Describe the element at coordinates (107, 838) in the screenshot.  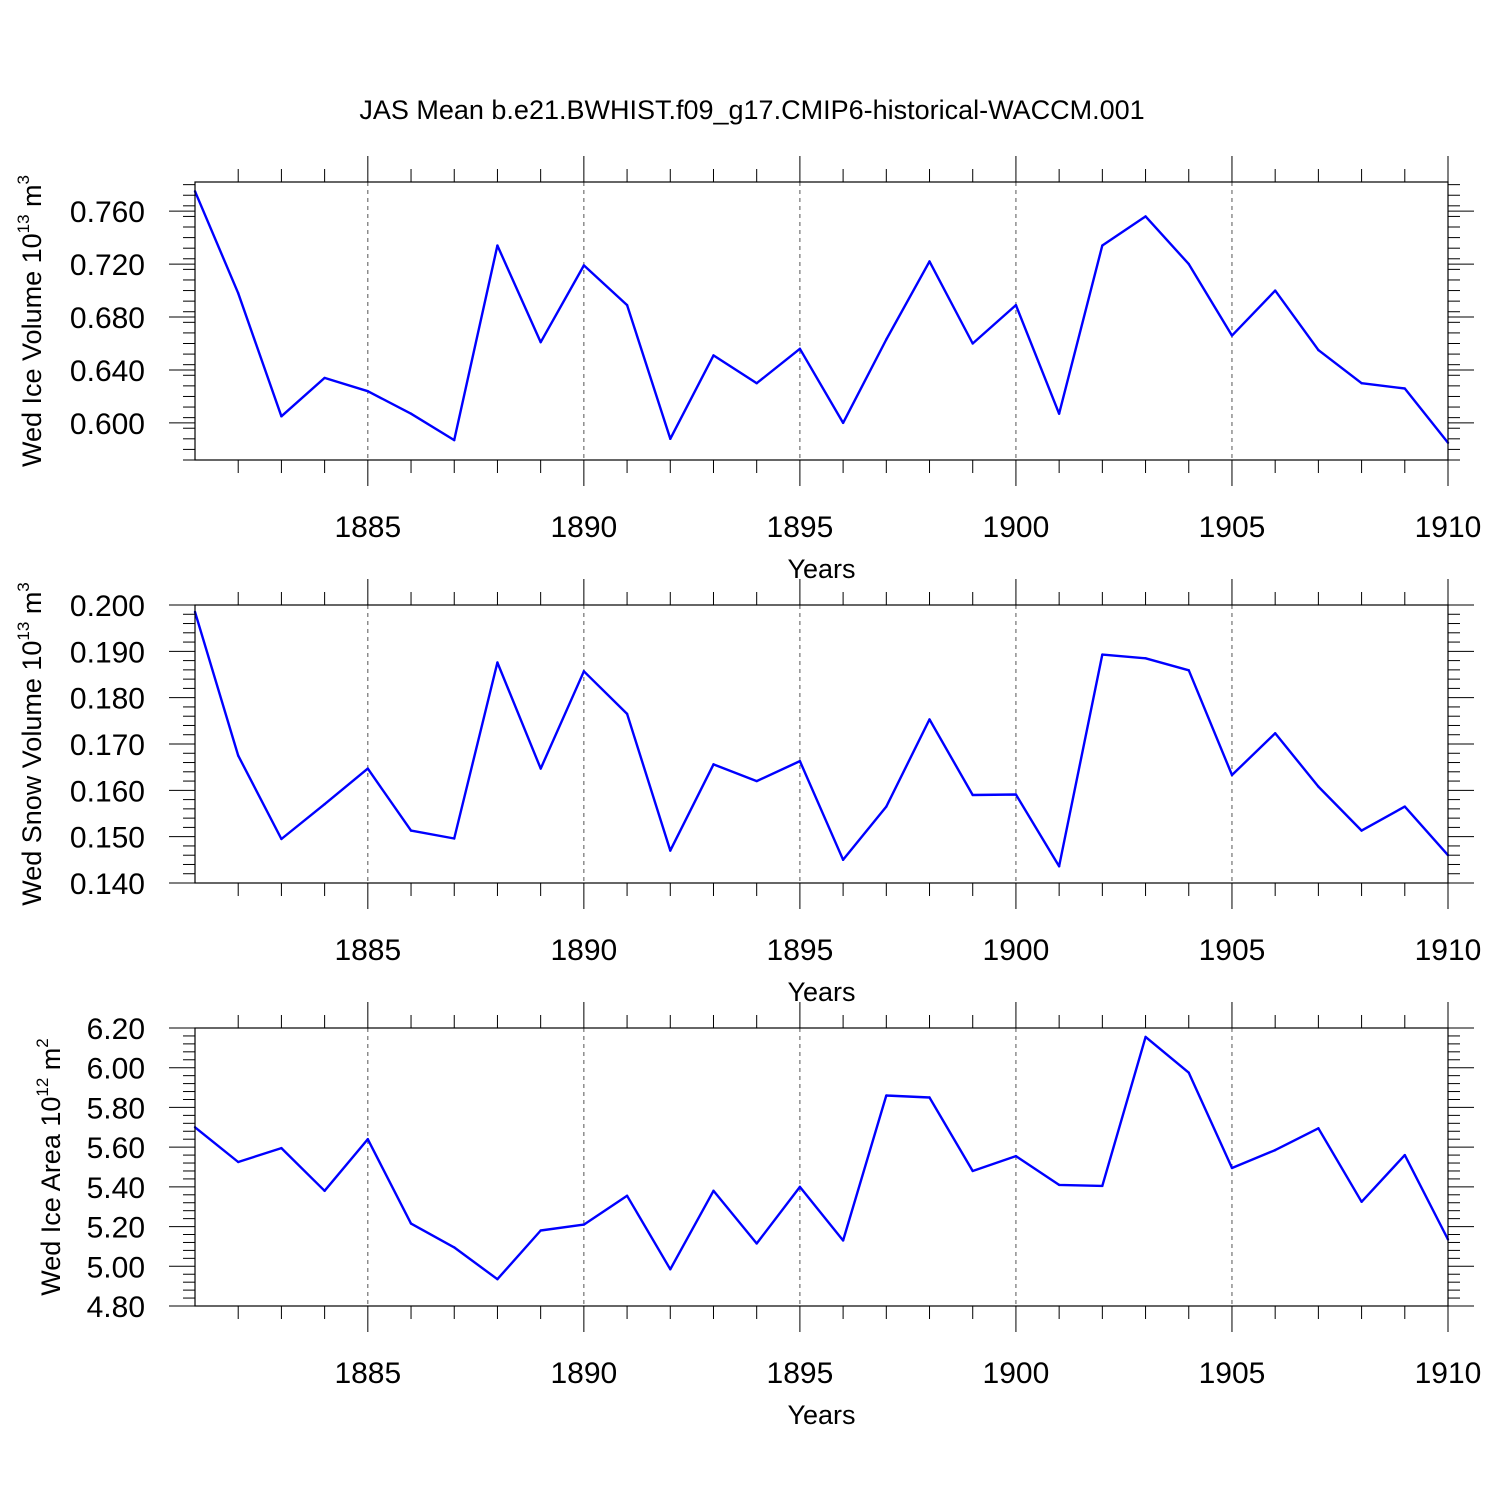
I see `y-tick-label: 0.150` at that location.